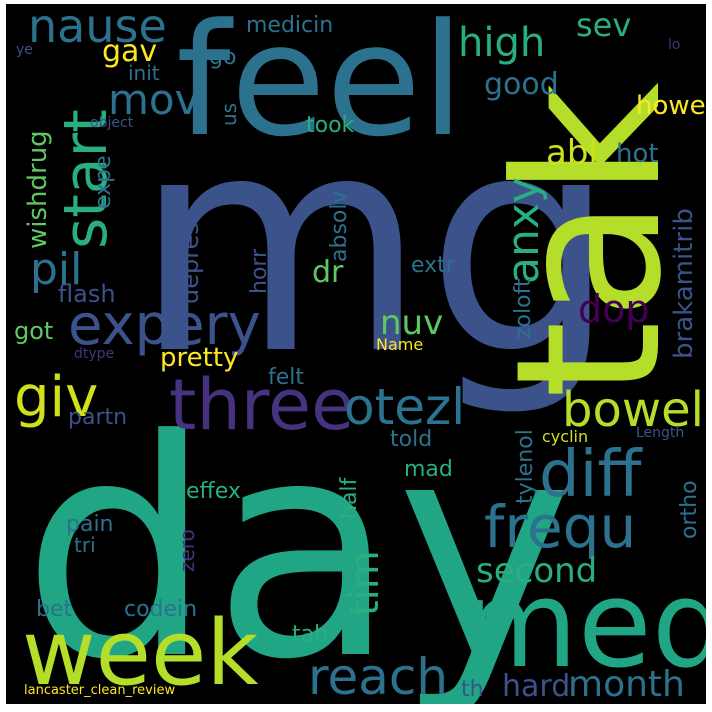 The width and height of the screenshot is (712, 712). Describe the element at coordinates (99, 690) in the screenshot. I see `word-lancaster: lancaster_clean_review` at that location.